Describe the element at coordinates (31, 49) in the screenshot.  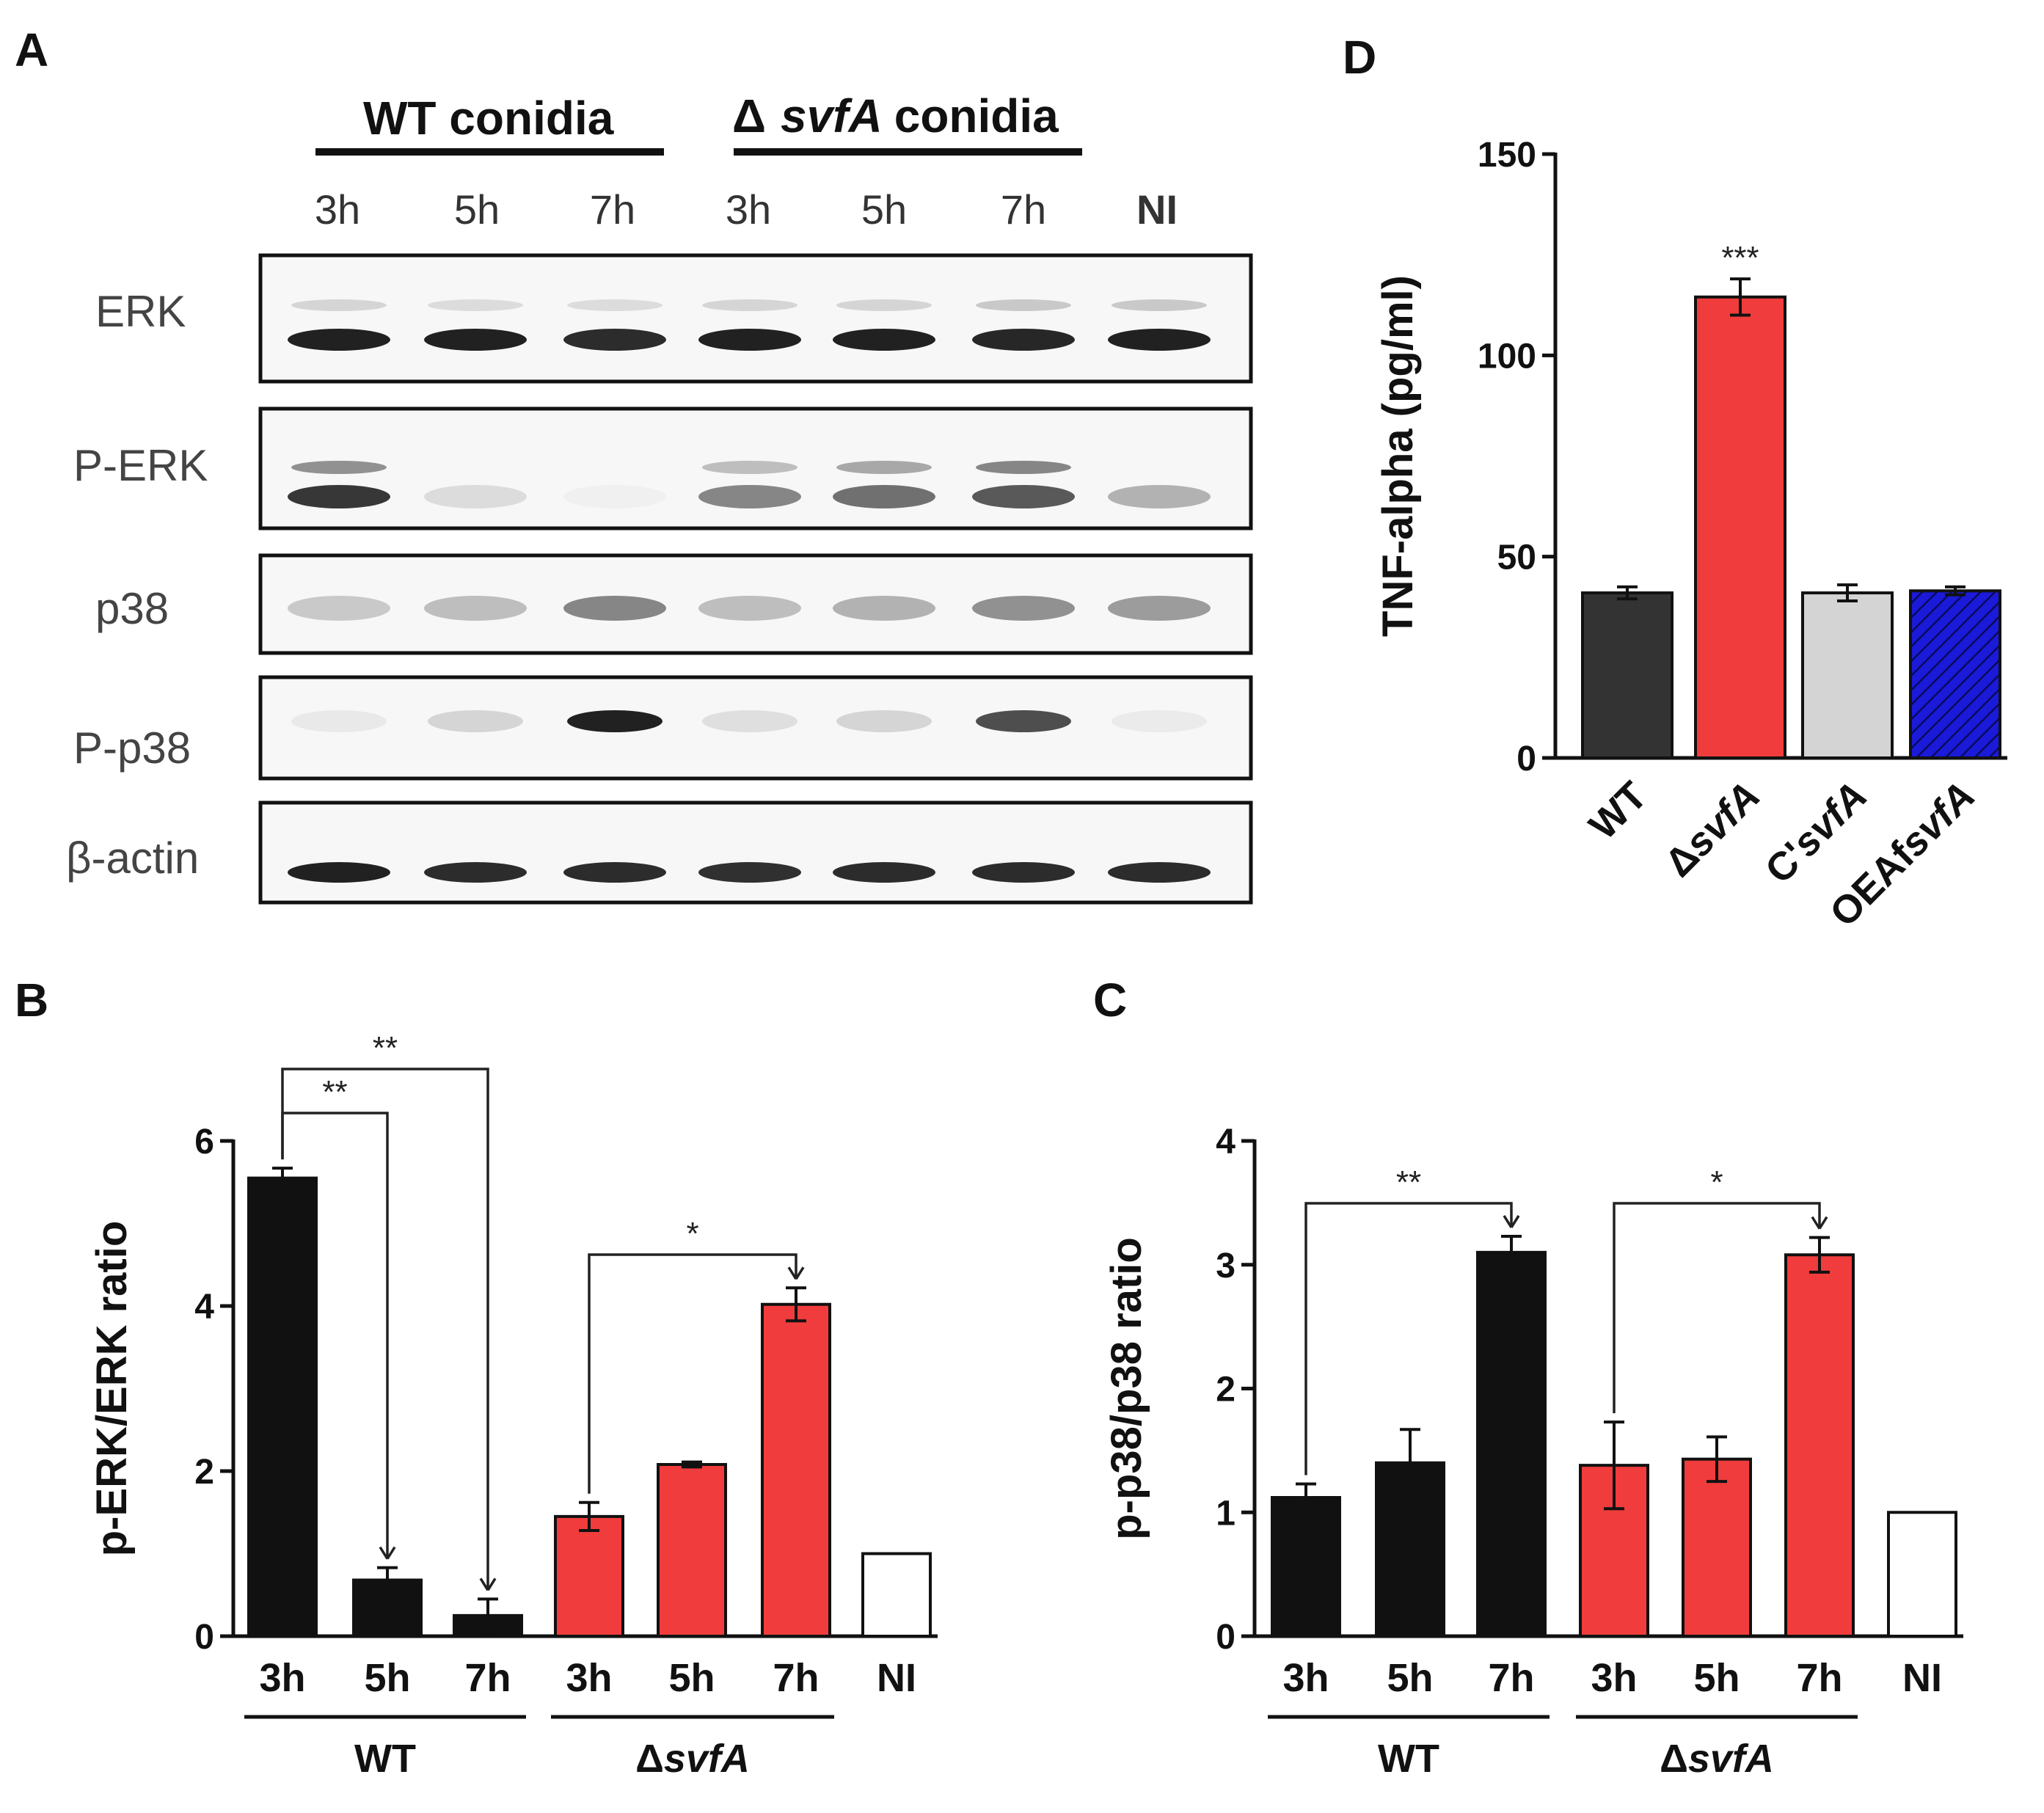
I see `panel-label-a: A` at that location.